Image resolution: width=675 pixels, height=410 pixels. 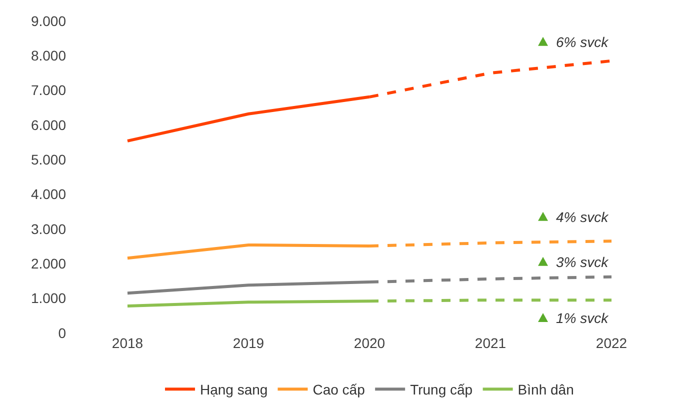 What do you see at coordinates (48, 90) in the screenshot?
I see `y-tick-label: 7.000` at bounding box center [48, 90].